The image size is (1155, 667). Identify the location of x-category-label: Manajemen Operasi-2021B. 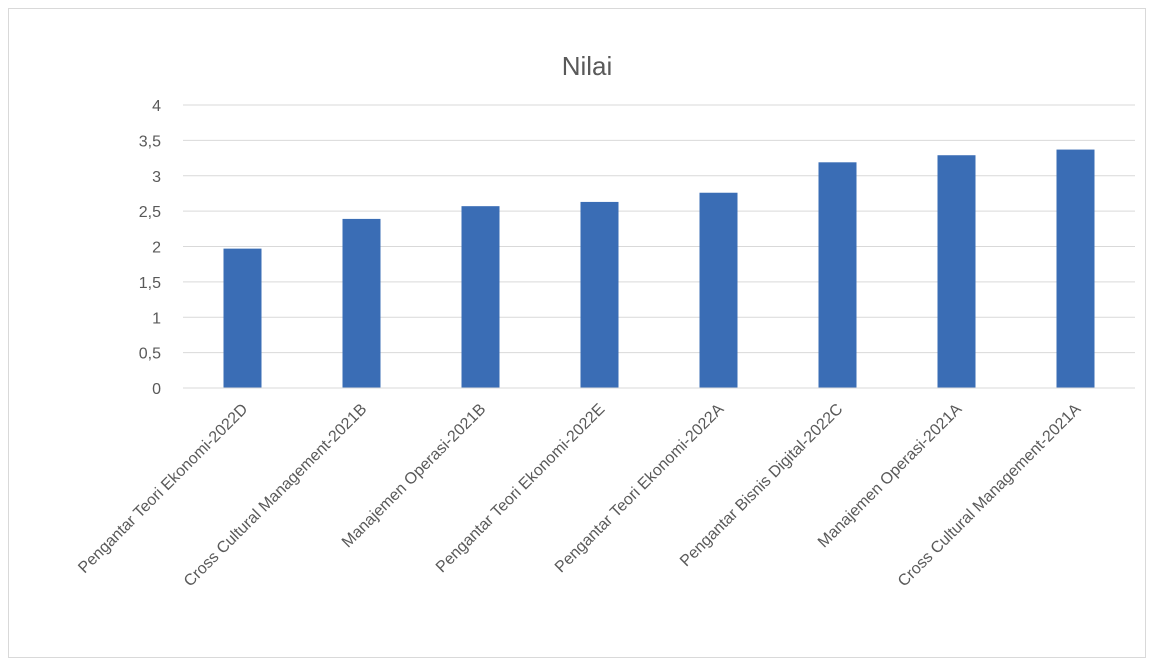
(414, 476).